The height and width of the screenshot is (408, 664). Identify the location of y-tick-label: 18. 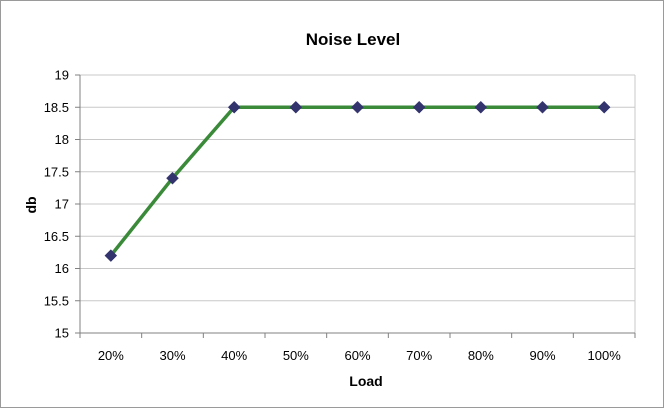
(62, 139).